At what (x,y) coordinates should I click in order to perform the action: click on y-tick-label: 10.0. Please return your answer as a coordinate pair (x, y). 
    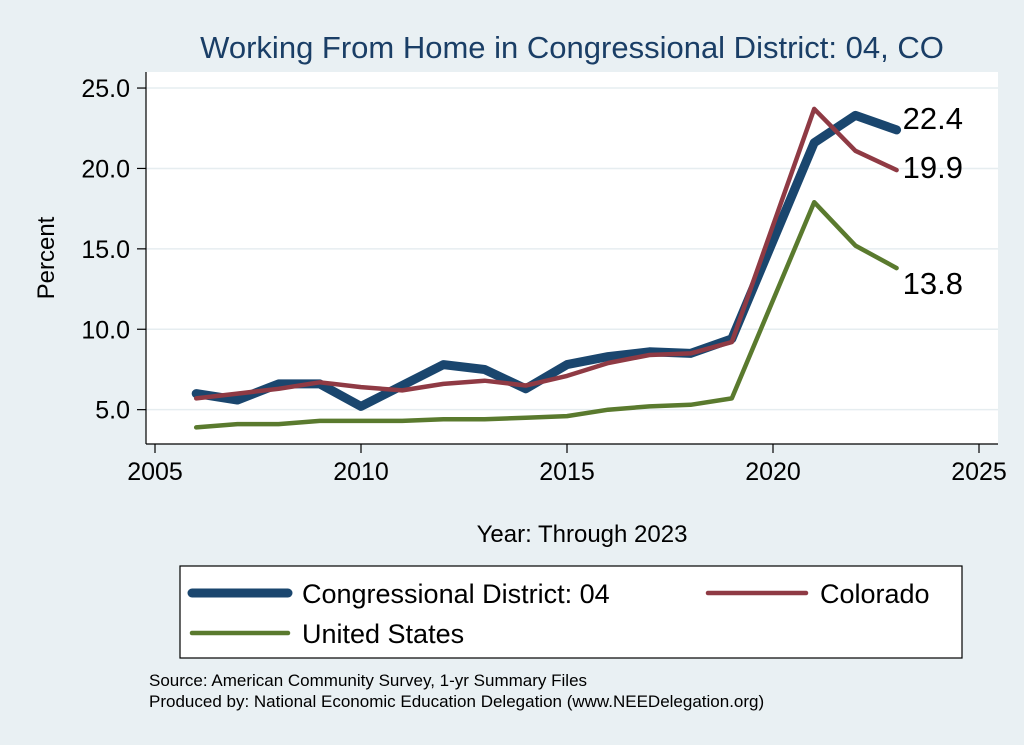
    Looking at the image, I should click on (105, 330).